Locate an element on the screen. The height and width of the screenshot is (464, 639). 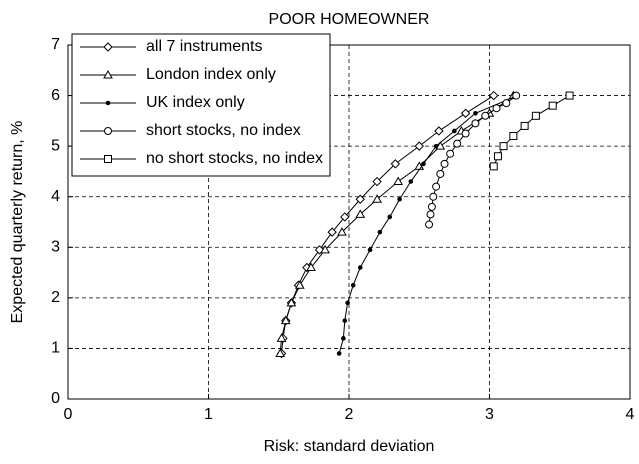
y-tick-label: 1 is located at coordinates (55, 348).